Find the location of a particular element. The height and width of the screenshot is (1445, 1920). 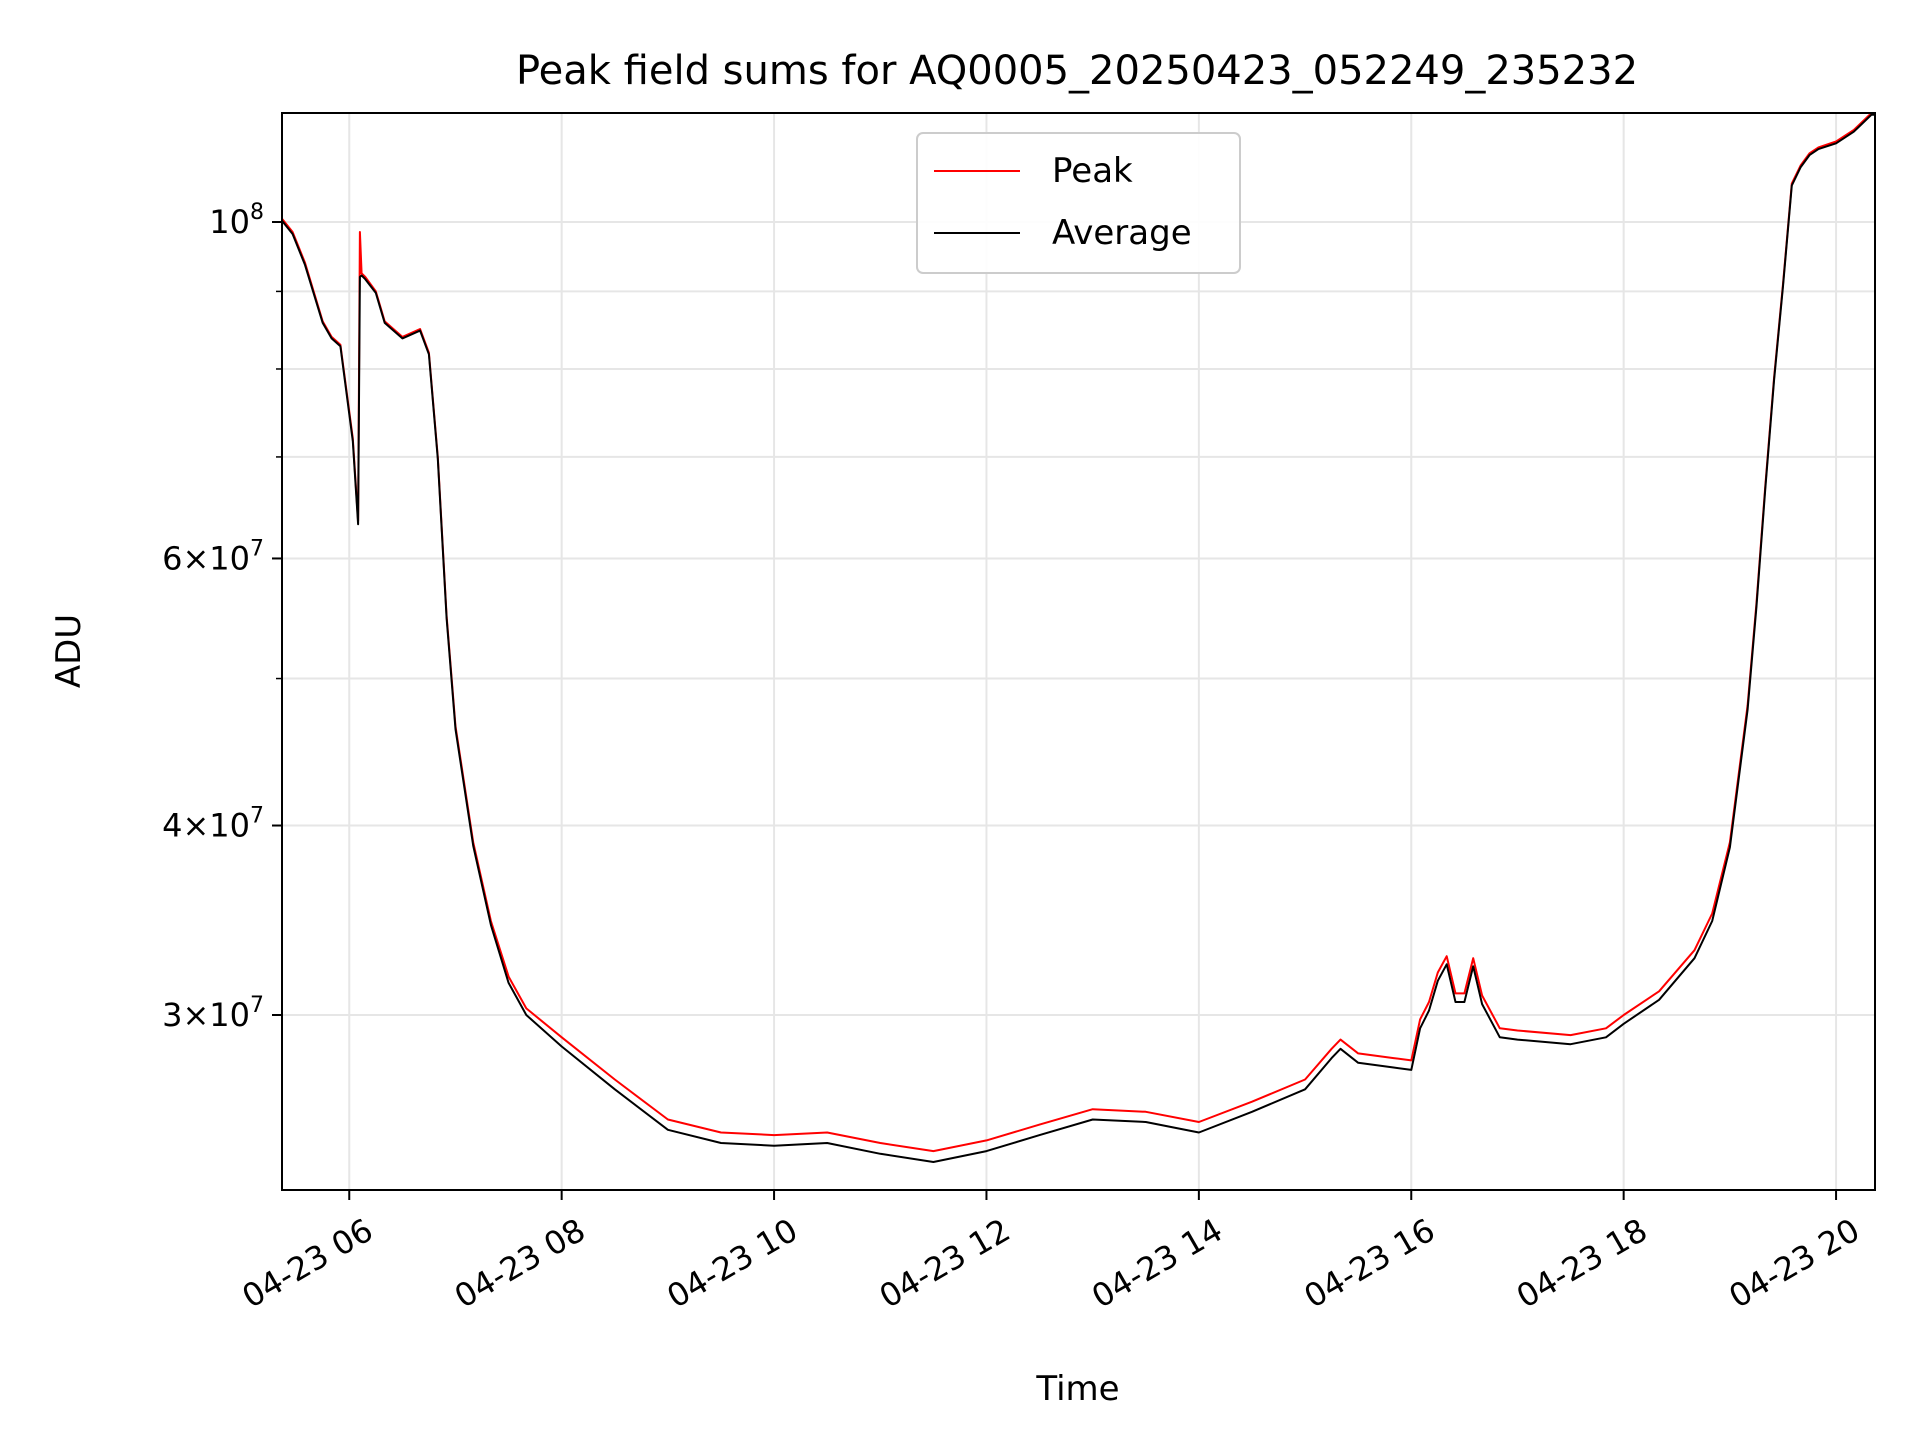

legend-box is located at coordinates (1078, 203).